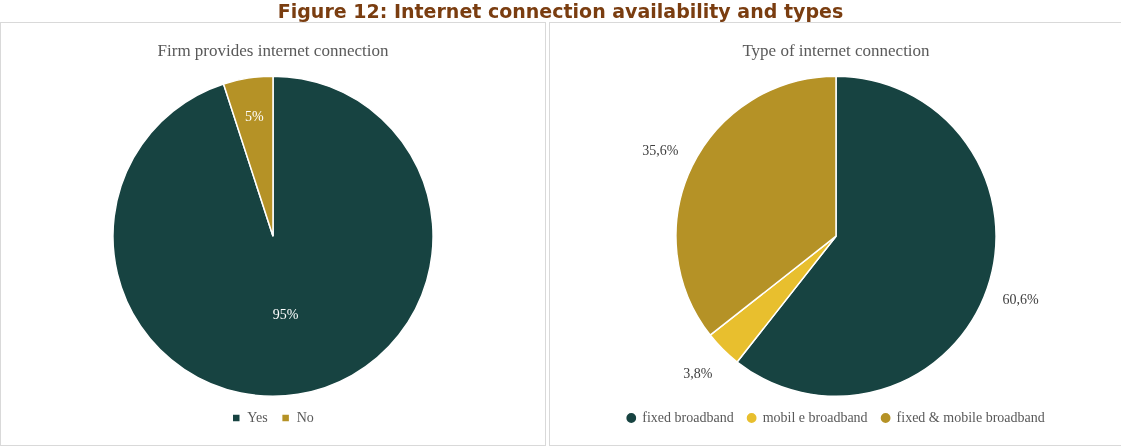 The height and width of the screenshot is (448, 1121). What do you see at coordinates (257, 417) in the screenshot?
I see `legend-label: Yes` at bounding box center [257, 417].